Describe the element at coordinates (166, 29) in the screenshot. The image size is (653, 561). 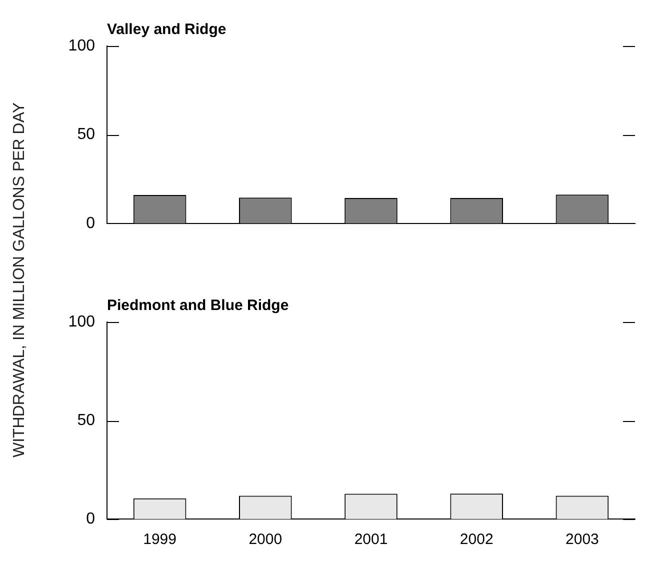
I see `chart-title: Valley and Ridge` at that location.